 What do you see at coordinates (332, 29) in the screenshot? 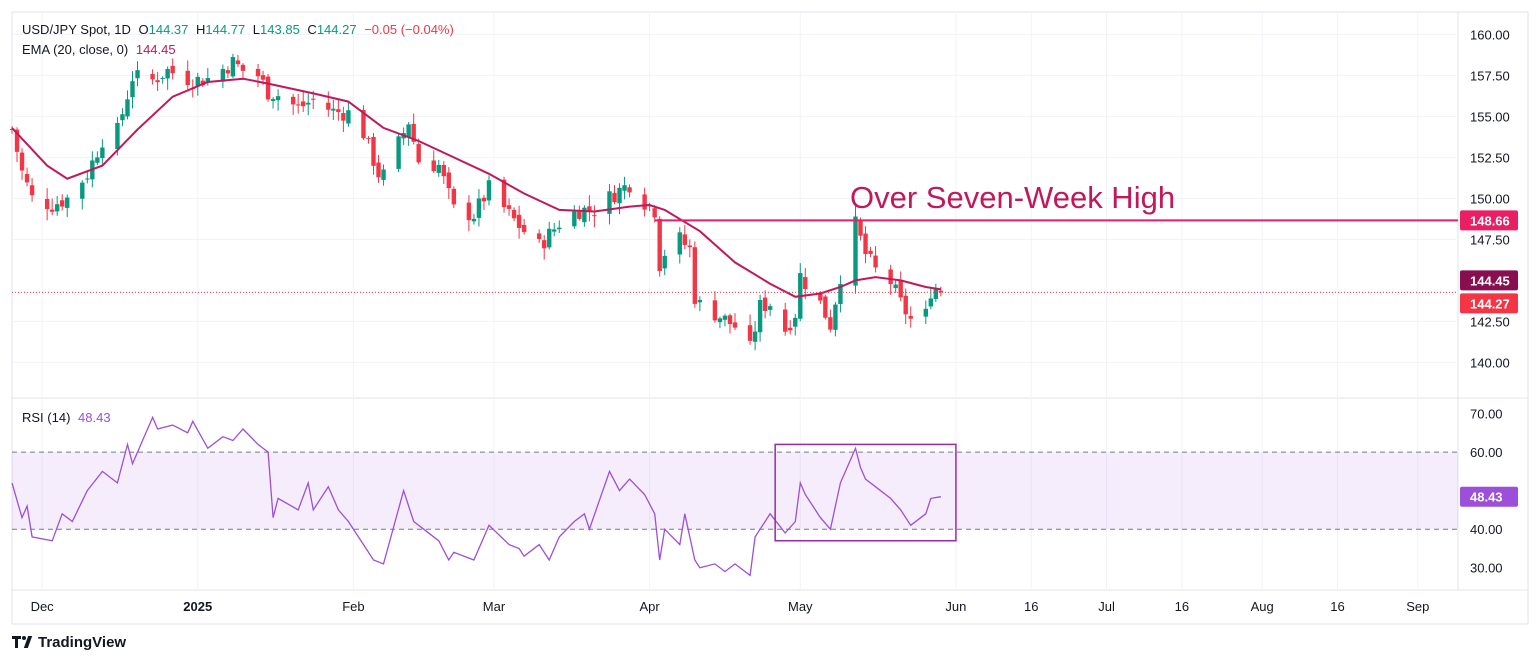
I see `ohlc-close: C144.27` at bounding box center [332, 29].